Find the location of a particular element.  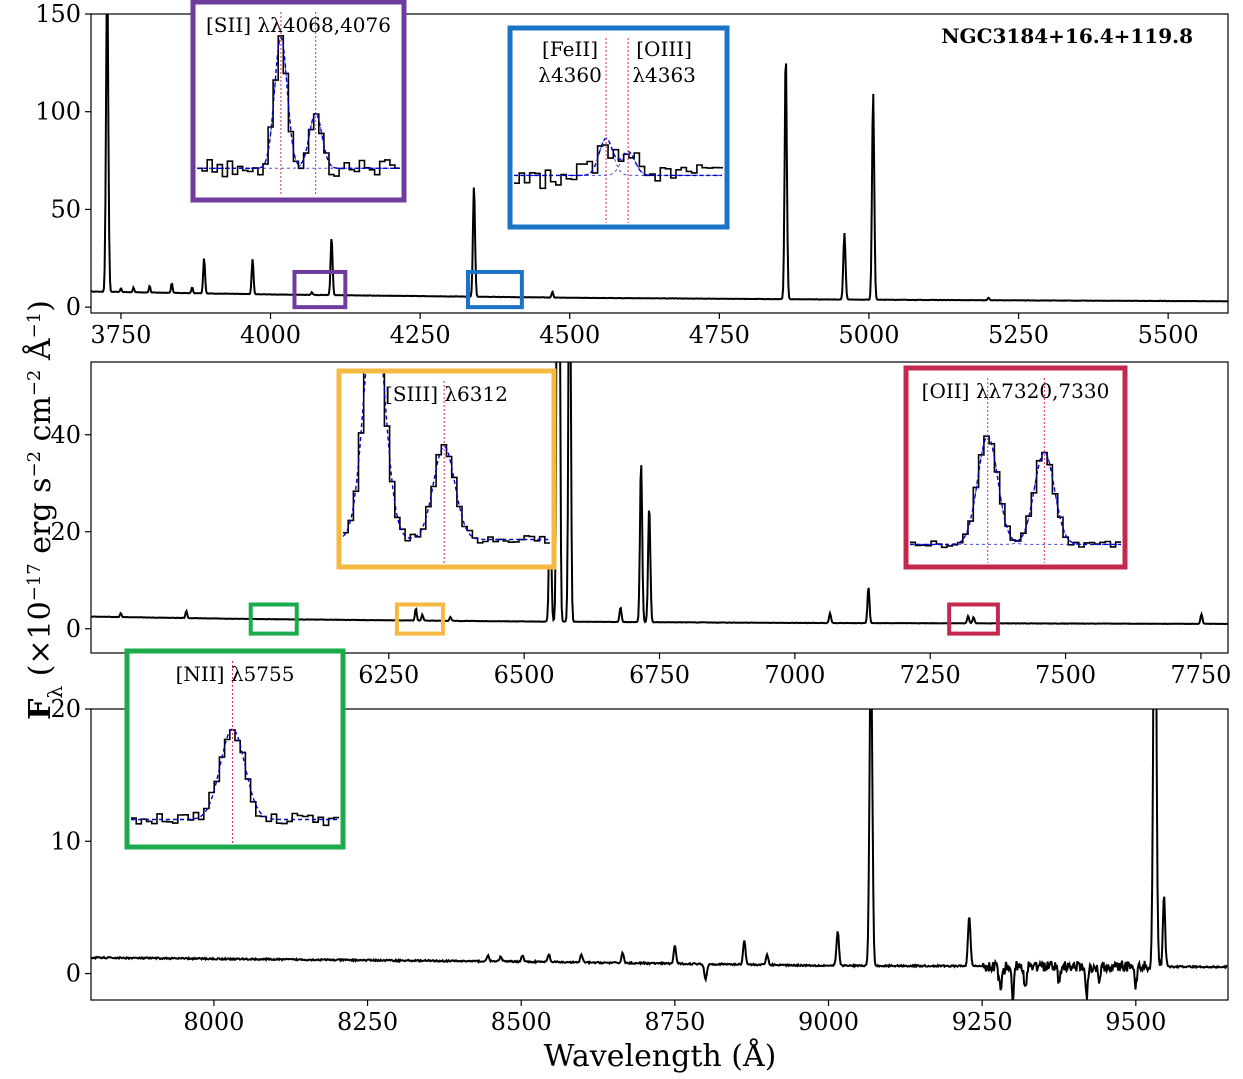

x-tick-label: 7500 is located at coordinates (1065, 675).